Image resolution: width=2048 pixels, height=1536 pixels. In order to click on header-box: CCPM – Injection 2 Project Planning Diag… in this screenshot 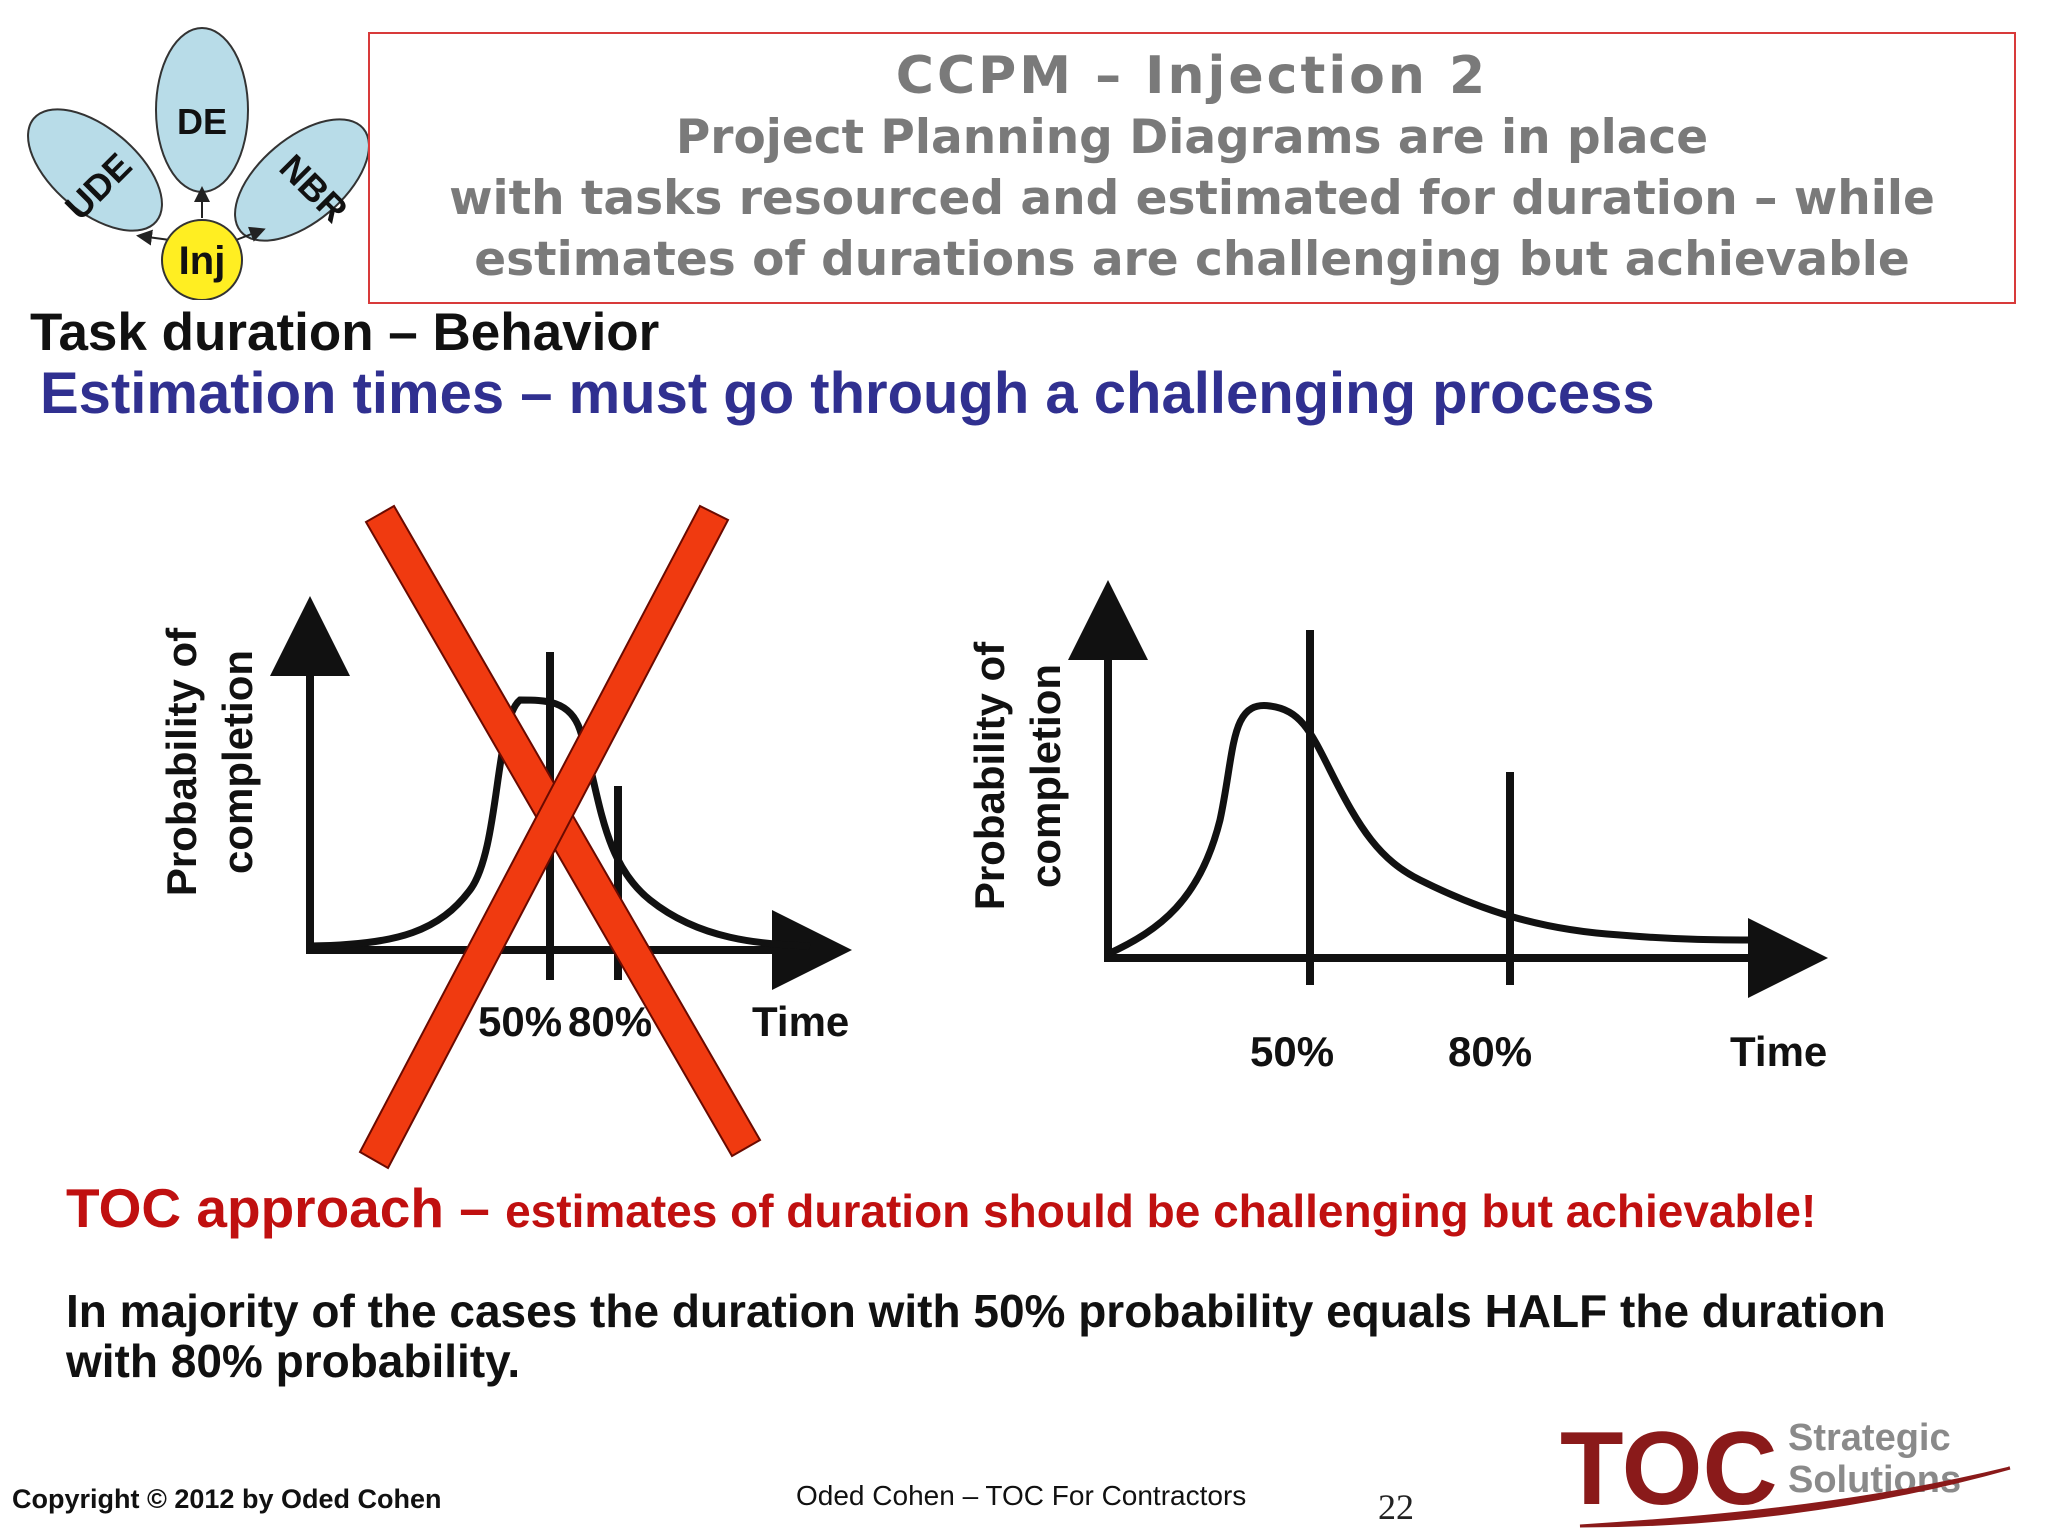, I will do `click(1192, 168)`.